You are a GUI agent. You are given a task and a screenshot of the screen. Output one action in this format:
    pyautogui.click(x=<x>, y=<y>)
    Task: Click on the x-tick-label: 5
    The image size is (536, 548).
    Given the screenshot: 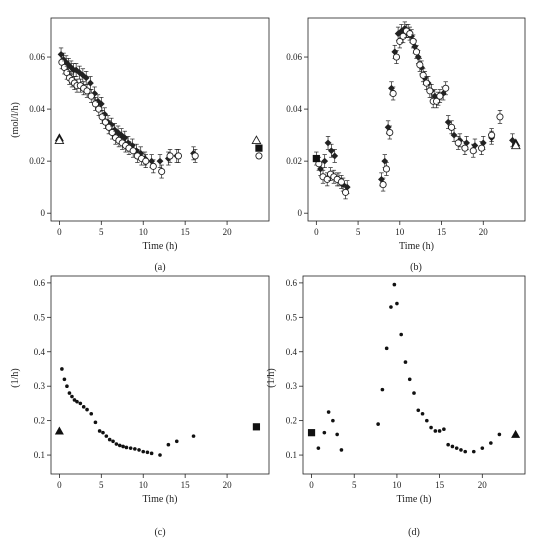 What is the action you would take?
    pyautogui.click(x=101, y=232)
    